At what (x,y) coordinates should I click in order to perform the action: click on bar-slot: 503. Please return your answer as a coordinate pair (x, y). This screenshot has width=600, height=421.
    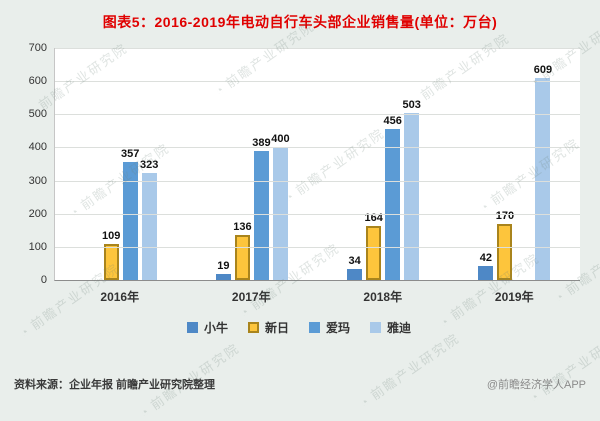
    Looking at the image, I should click on (411, 189).